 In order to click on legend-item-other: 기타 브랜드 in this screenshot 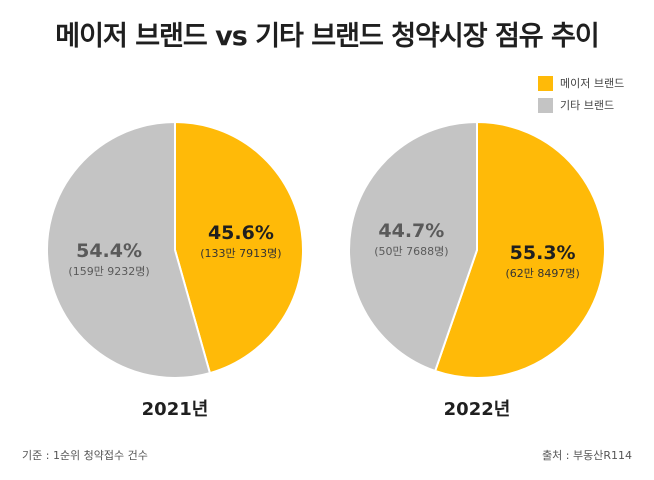, I will do `click(581, 105)`.